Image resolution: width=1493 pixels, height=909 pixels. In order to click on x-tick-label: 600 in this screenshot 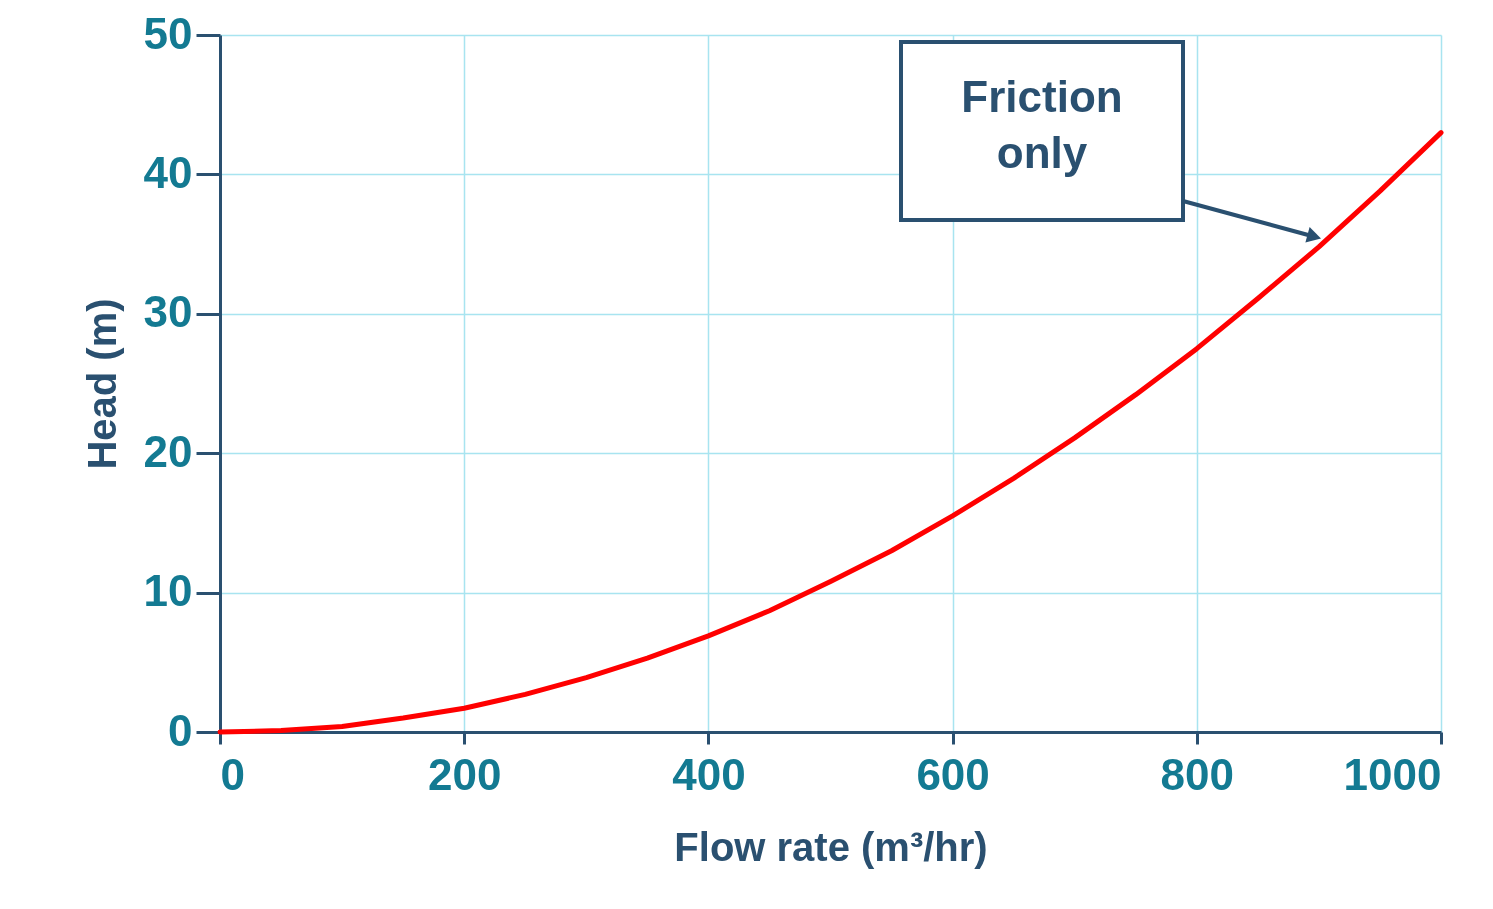, I will do `click(953, 774)`.